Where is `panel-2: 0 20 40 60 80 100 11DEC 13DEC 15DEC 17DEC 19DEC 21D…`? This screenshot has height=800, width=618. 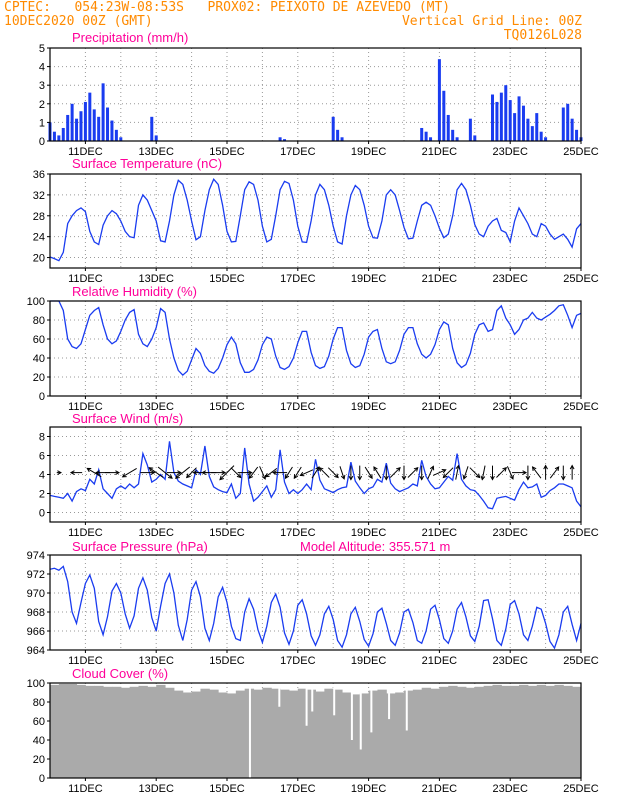 panel-2: 0 20 40 60 80 100 11DEC 13DEC 15DEC 17DEC 19DEC 21D… is located at coordinates (313, 348).